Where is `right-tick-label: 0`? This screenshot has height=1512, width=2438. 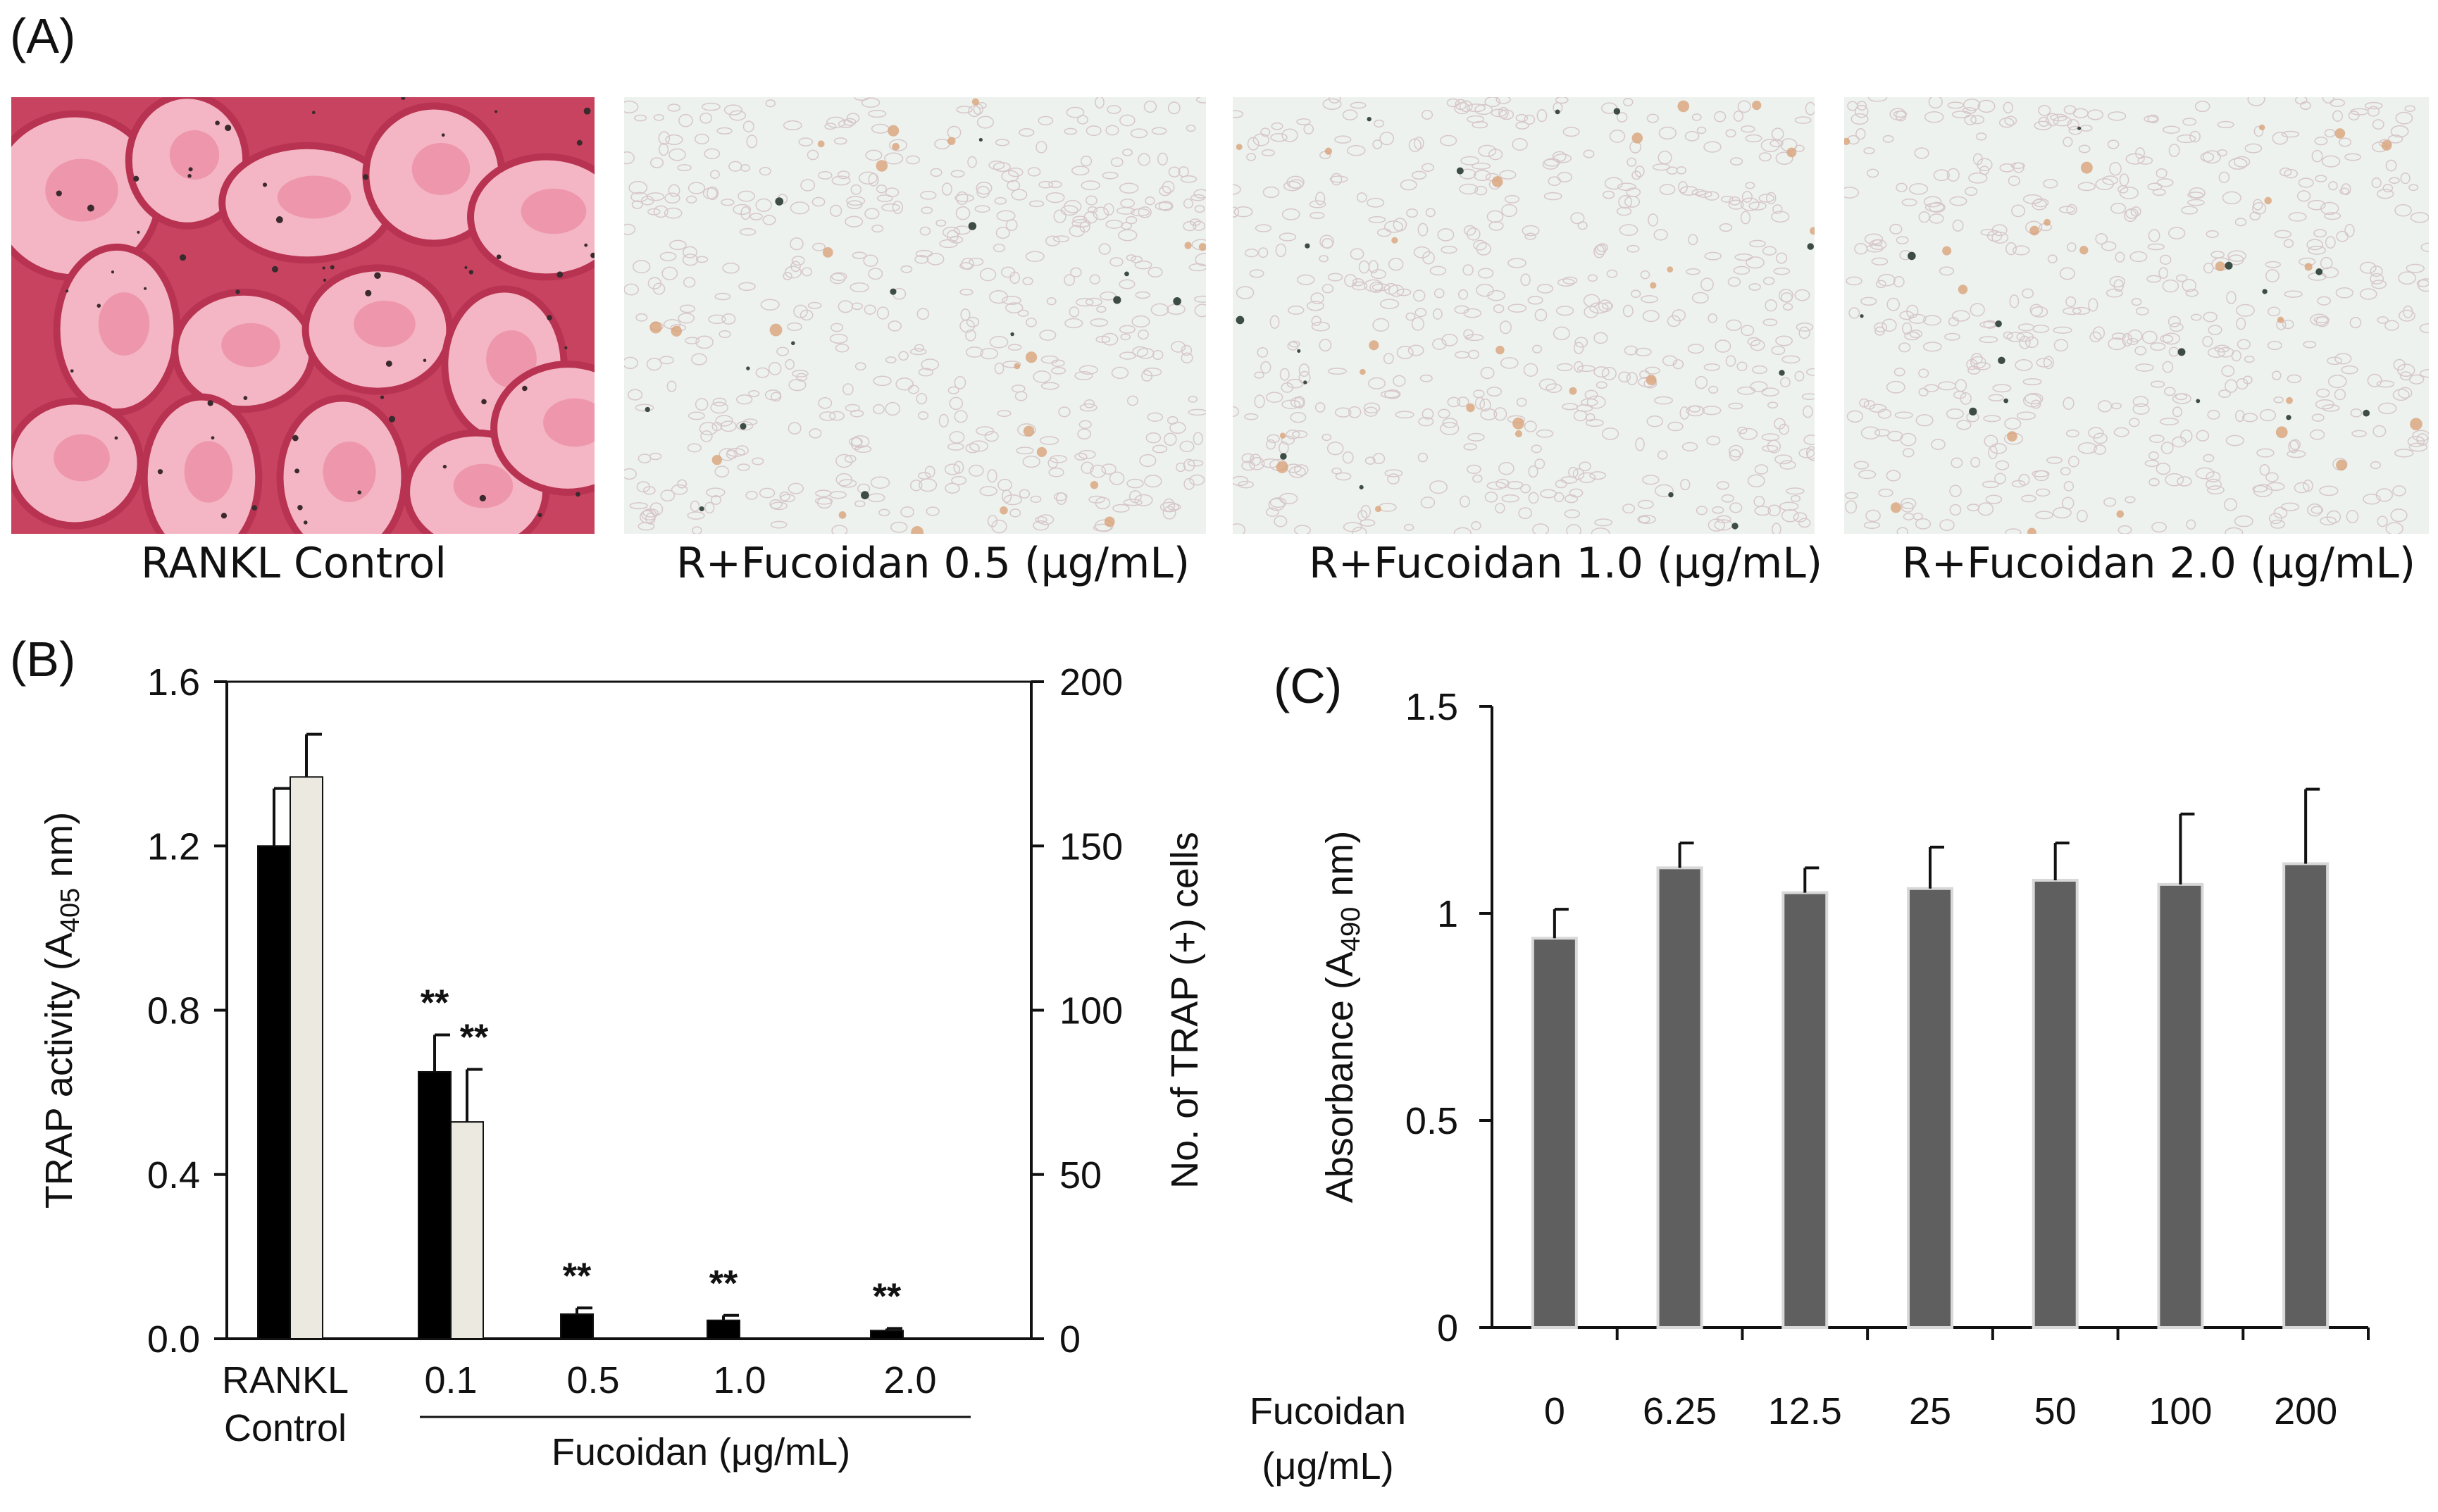 right-tick-label: 0 is located at coordinates (1070, 1339).